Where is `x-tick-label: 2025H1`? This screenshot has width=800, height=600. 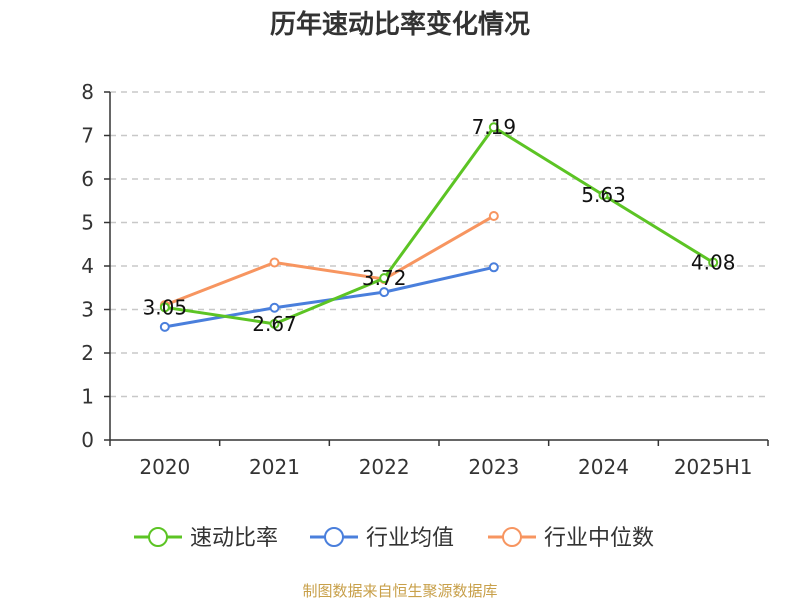 x-tick-label: 2025H1 is located at coordinates (713, 467).